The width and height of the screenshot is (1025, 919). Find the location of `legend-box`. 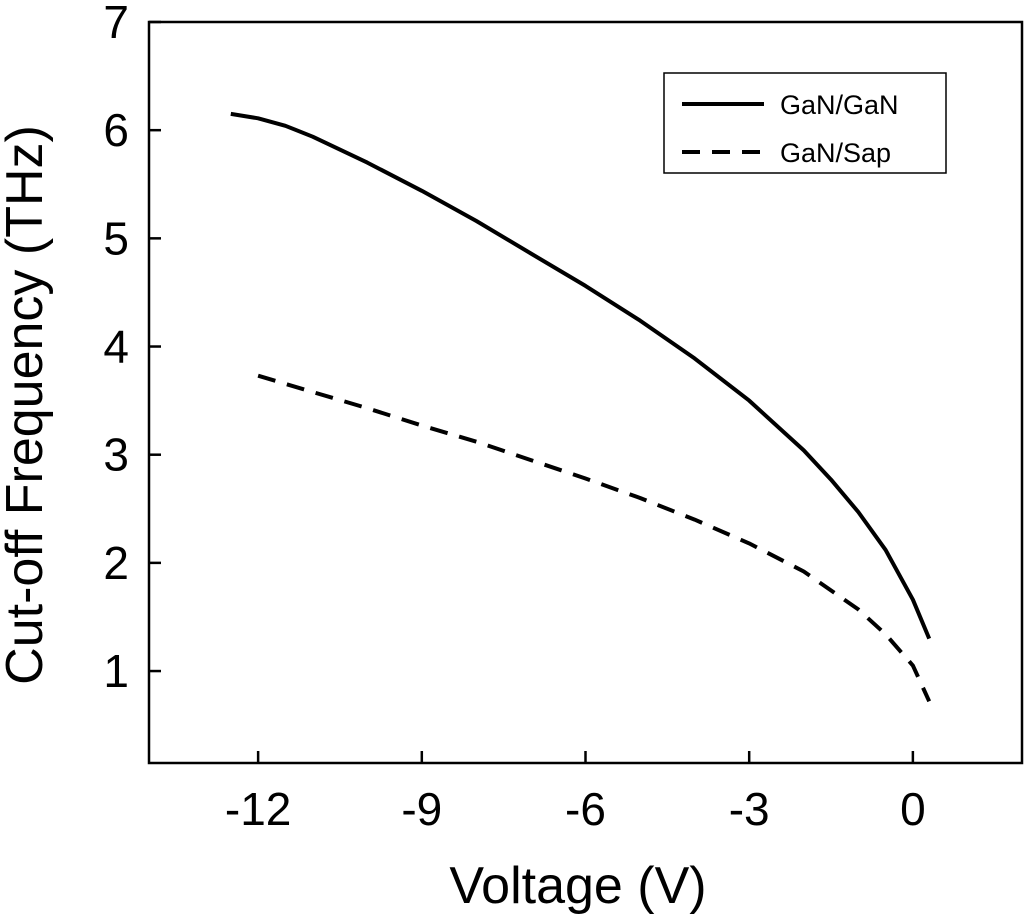

legend-box is located at coordinates (805, 123).